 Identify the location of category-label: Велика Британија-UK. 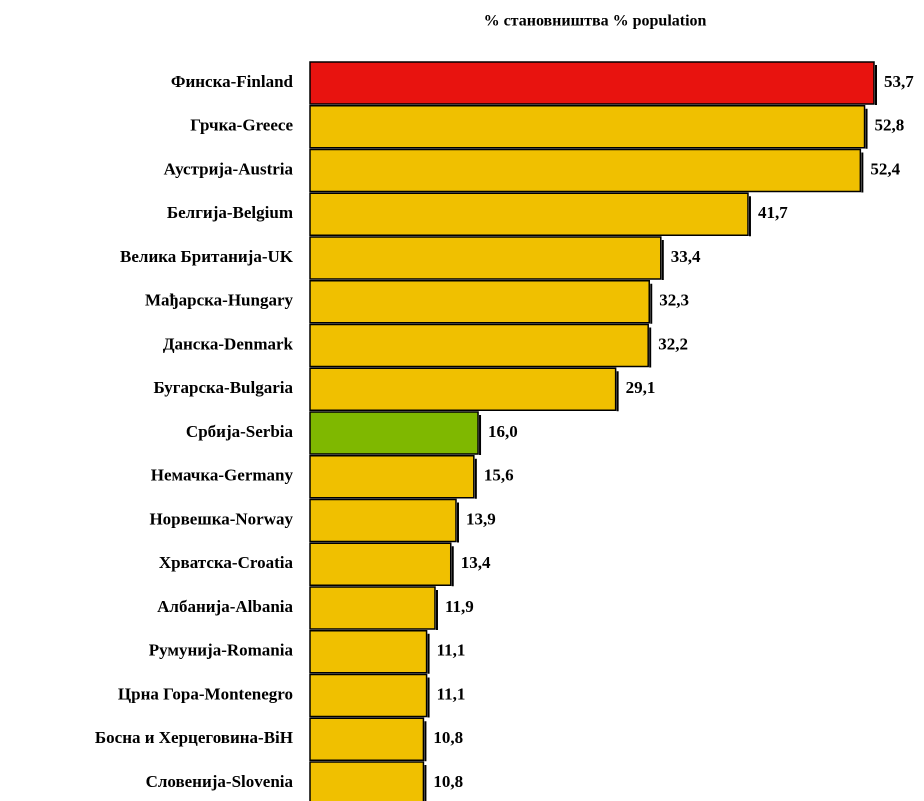
(207, 256).